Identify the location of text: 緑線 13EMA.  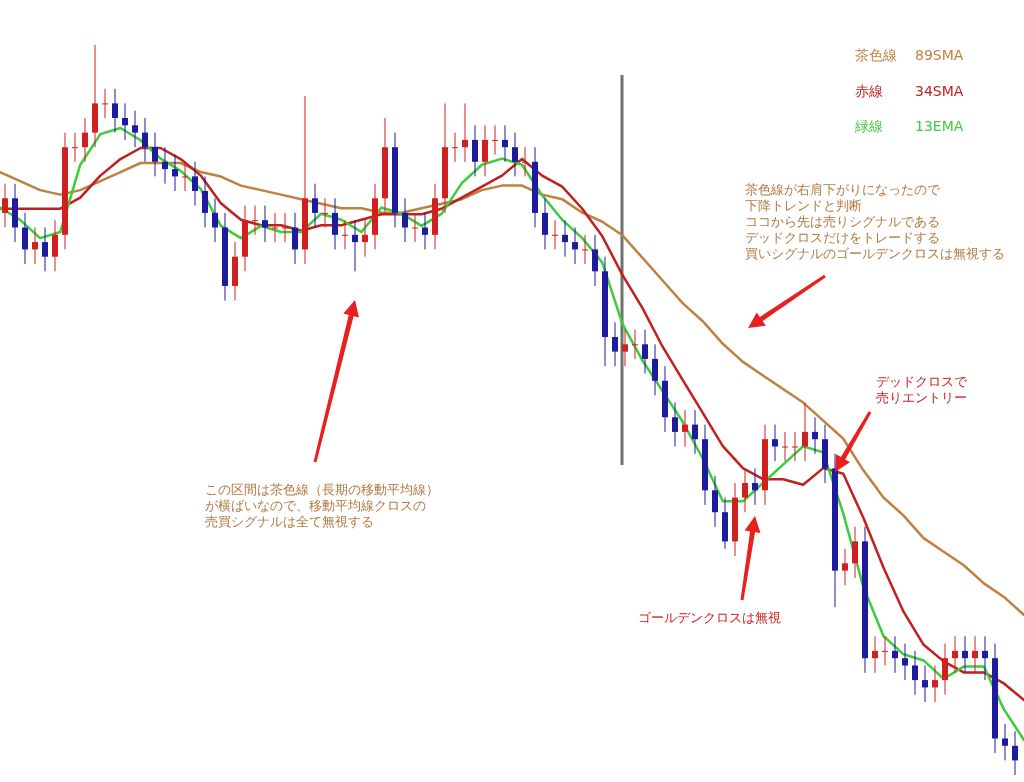
(909, 126).